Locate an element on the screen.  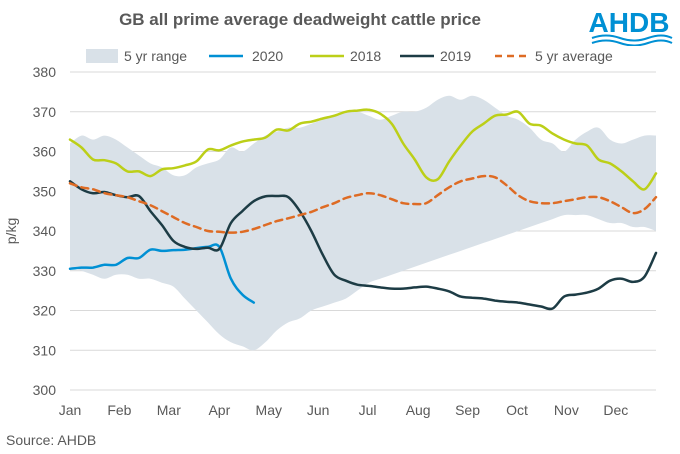
y-axis-ticks: 300 310 320 330 340 350 360 370 380 is located at coordinates (45, 231).